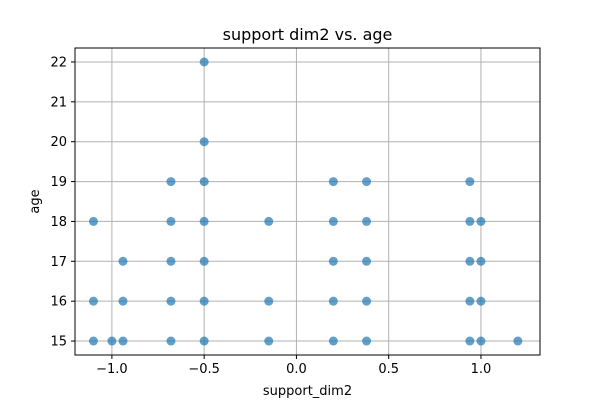 Image resolution: width=600 pixels, height=400 pixels. I want to click on x-tick-label: 0.5, so click(388, 369).